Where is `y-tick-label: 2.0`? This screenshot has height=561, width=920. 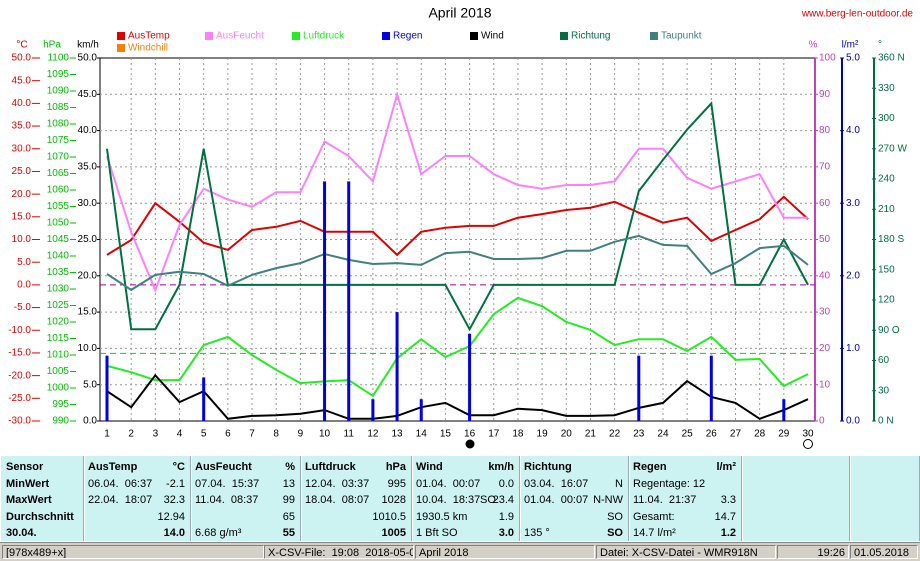
y-tick-label: 2.0 is located at coordinates (853, 275).